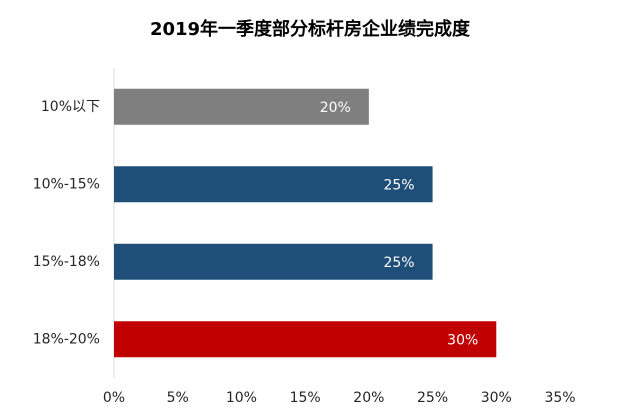 The height and width of the screenshot is (408, 620). Describe the element at coordinates (66, 184) in the screenshot. I see `y-tick-label: 10%-15%` at that location.